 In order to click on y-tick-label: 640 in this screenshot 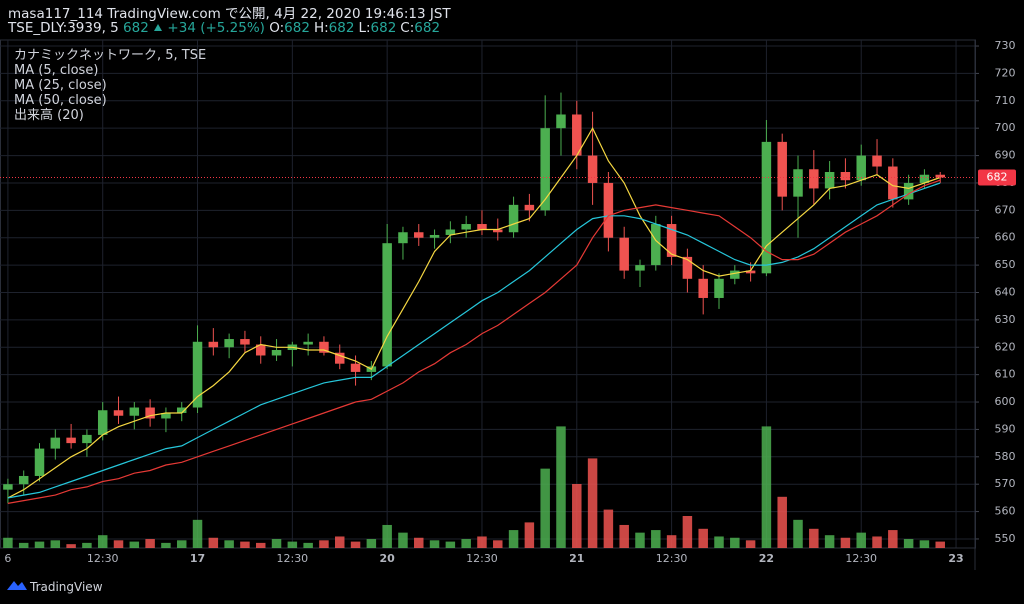, I will do `click(1005, 291)`.